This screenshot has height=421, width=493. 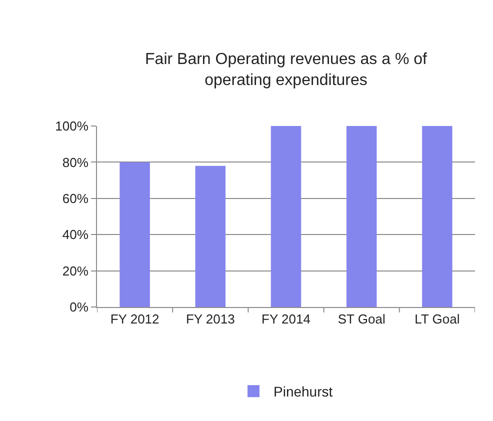 What do you see at coordinates (75, 162) in the screenshot?
I see `y-tick-label: 80%` at bounding box center [75, 162].